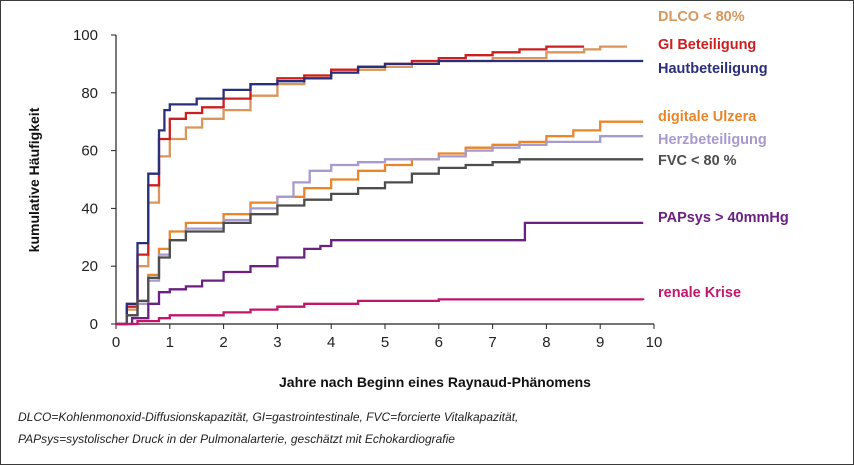 This screenshot has width=854, height=465. Describe the element at coordinates (654, 342) in the screenshot. I see `x-tick-label: 10` at that location.